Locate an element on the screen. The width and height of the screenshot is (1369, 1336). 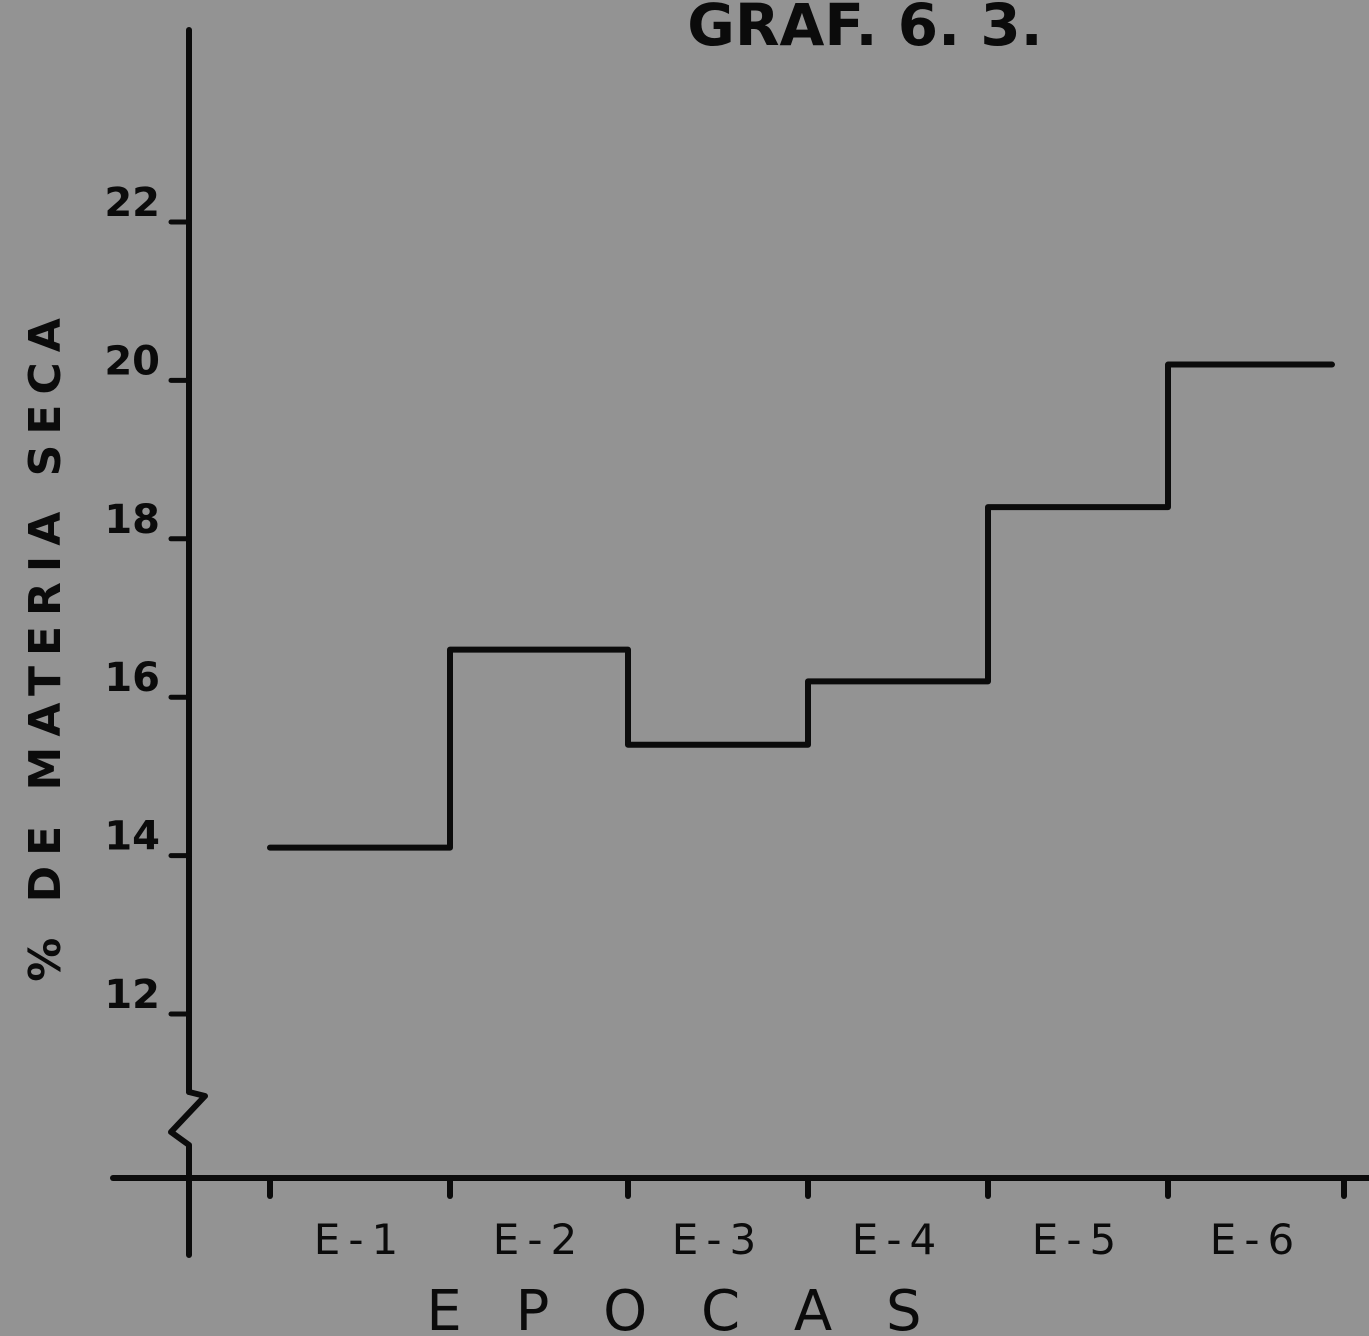
y-tick-label: 18 is located at coordinates (132, 520).